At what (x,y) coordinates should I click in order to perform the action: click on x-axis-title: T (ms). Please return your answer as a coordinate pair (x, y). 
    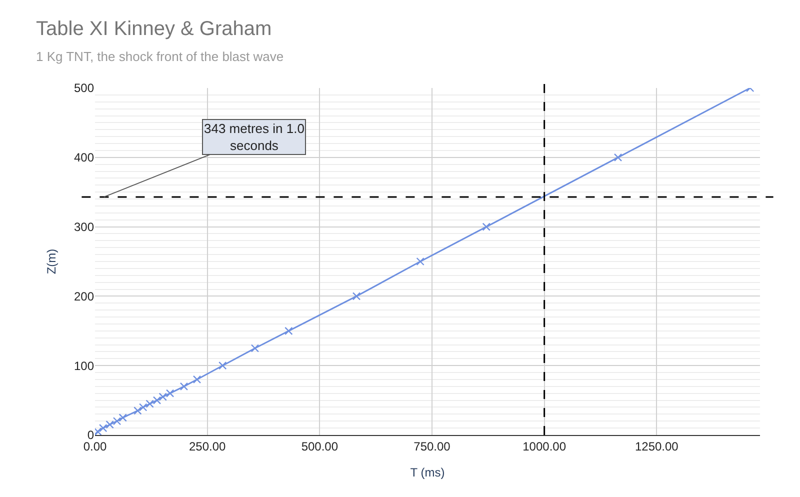
    Looking at the image, I should click on (427, 472).